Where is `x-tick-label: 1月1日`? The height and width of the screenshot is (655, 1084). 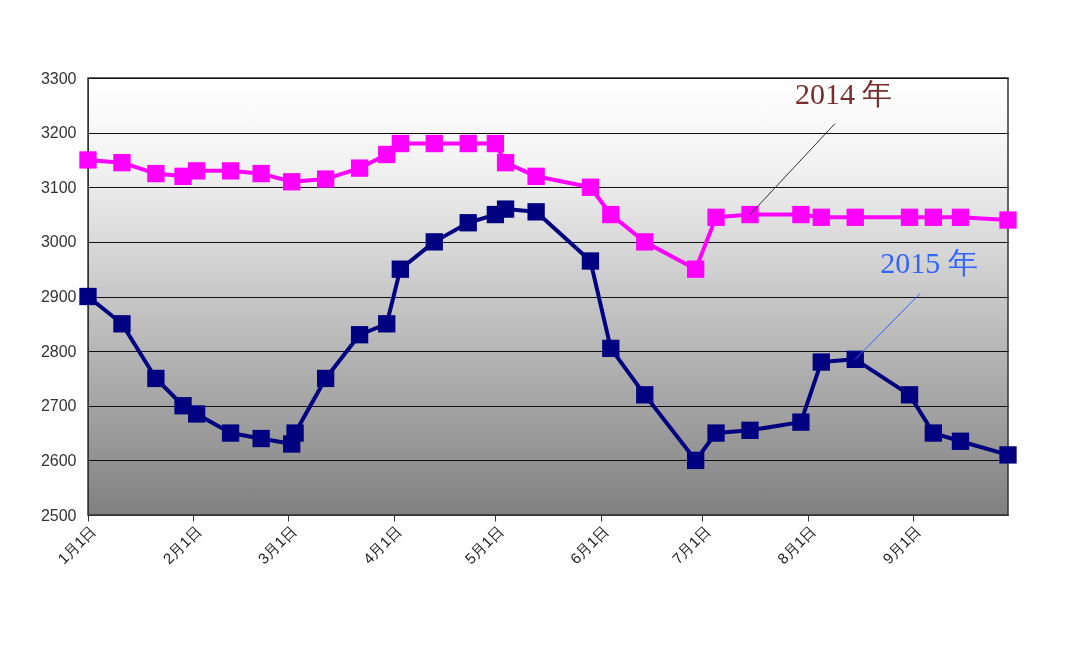
x-tick-label: 1月1日 is located at coordinates (77, 545).